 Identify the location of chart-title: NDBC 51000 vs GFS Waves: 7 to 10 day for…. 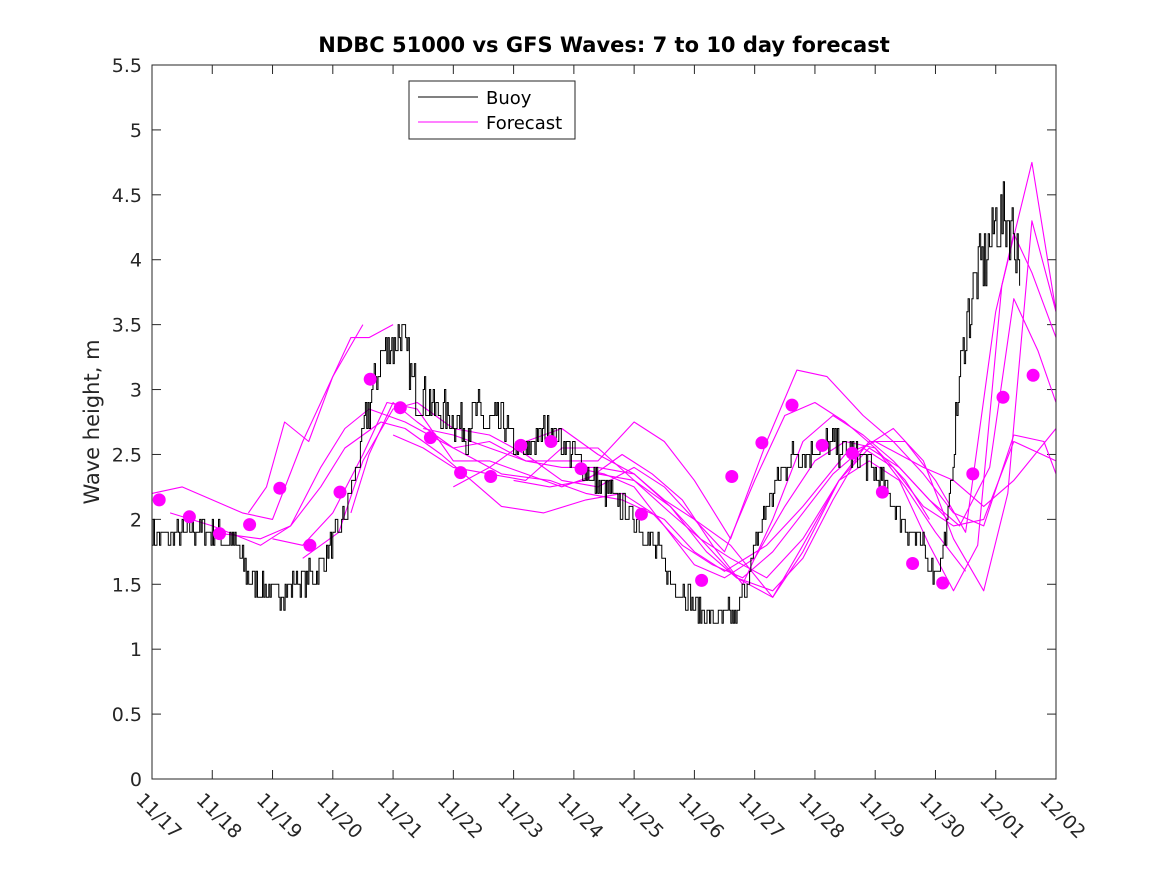
(603, 45).